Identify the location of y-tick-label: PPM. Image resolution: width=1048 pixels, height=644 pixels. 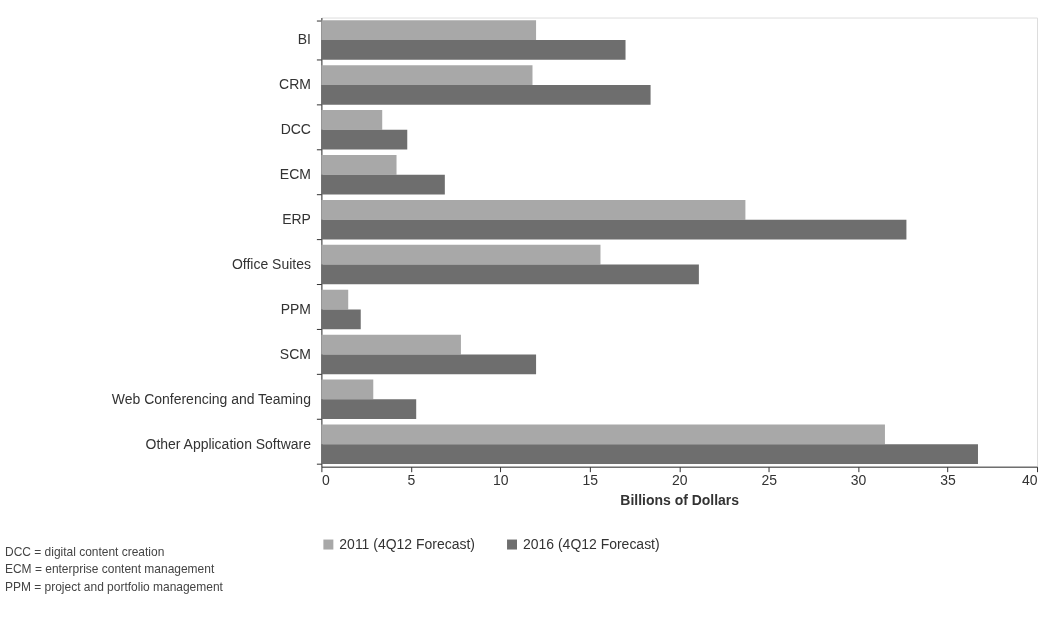
(295, 308).